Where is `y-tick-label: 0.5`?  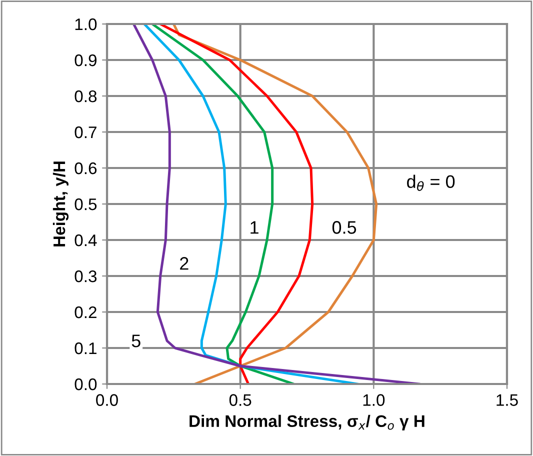 y-tick-label: 0.5 is located at coordinates (85, 204).